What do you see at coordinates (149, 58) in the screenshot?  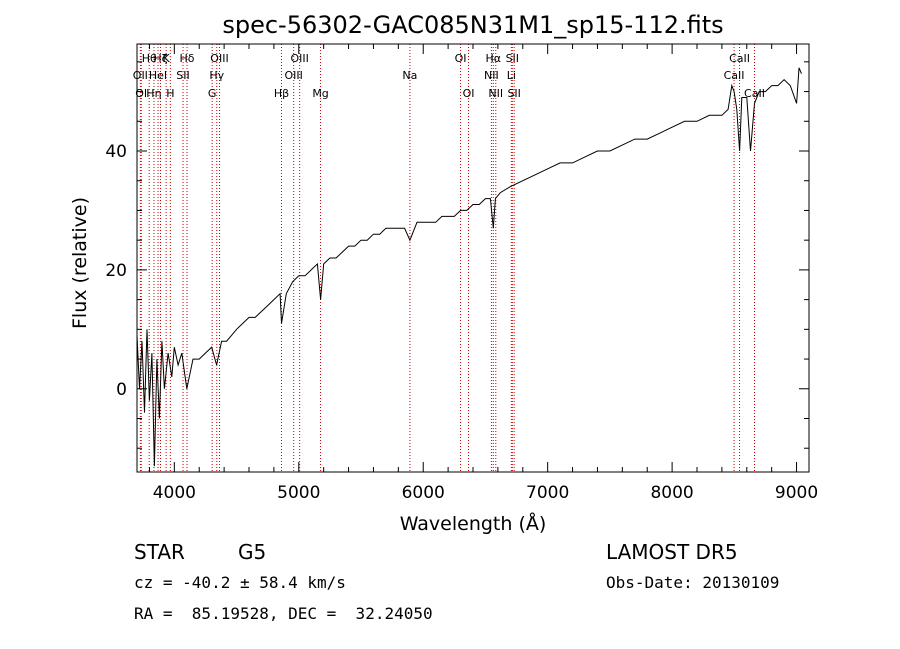 I see `line-marker-label: Hθ` at bounding box center [149, 58].